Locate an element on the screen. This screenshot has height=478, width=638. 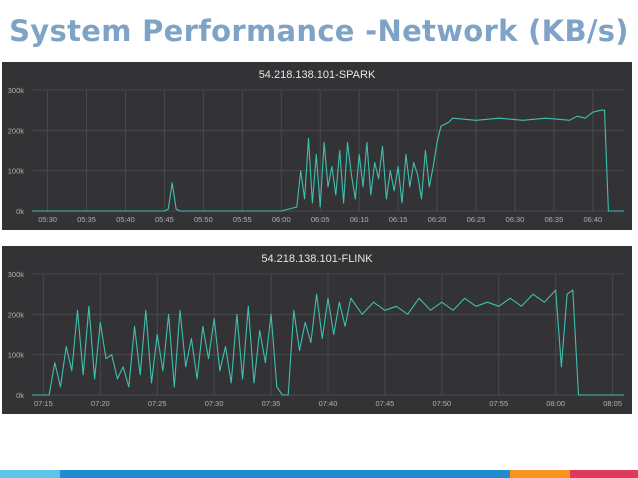
x-tick-label: 07:30 is located at coordinates (214, 403).